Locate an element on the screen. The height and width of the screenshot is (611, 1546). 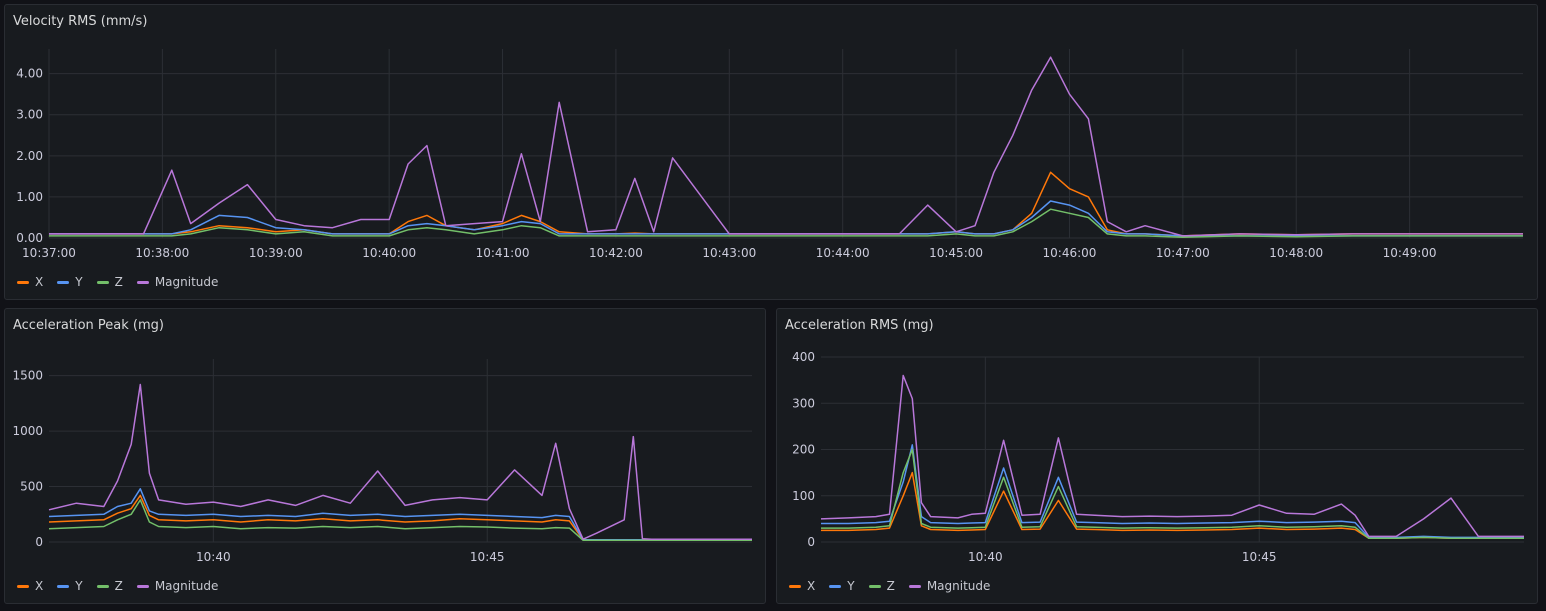
series-line-x is located at coordinates (400, 517).